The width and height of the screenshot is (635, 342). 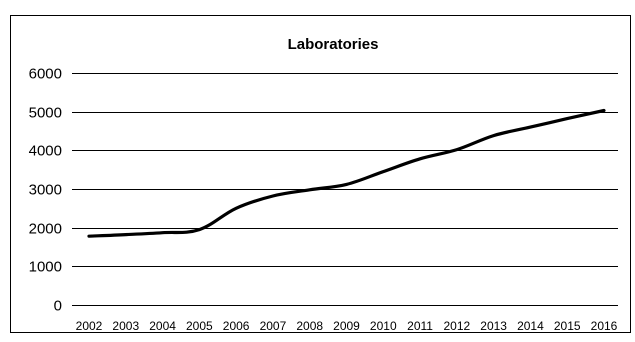 I want to click on x-tick-label: 2009, so click(x=346, y=326).